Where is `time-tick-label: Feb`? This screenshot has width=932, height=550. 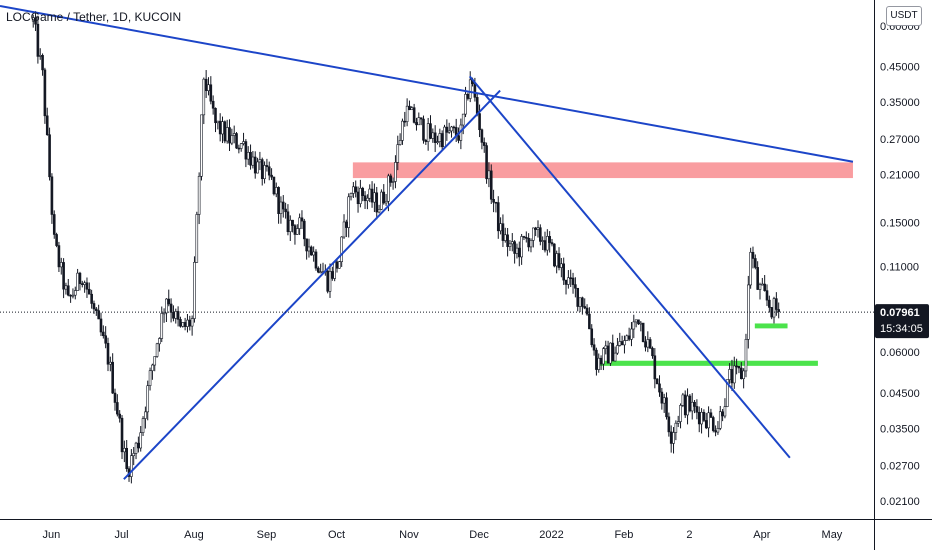 time-tick-label: Feb is located at coordinates (623, 535).